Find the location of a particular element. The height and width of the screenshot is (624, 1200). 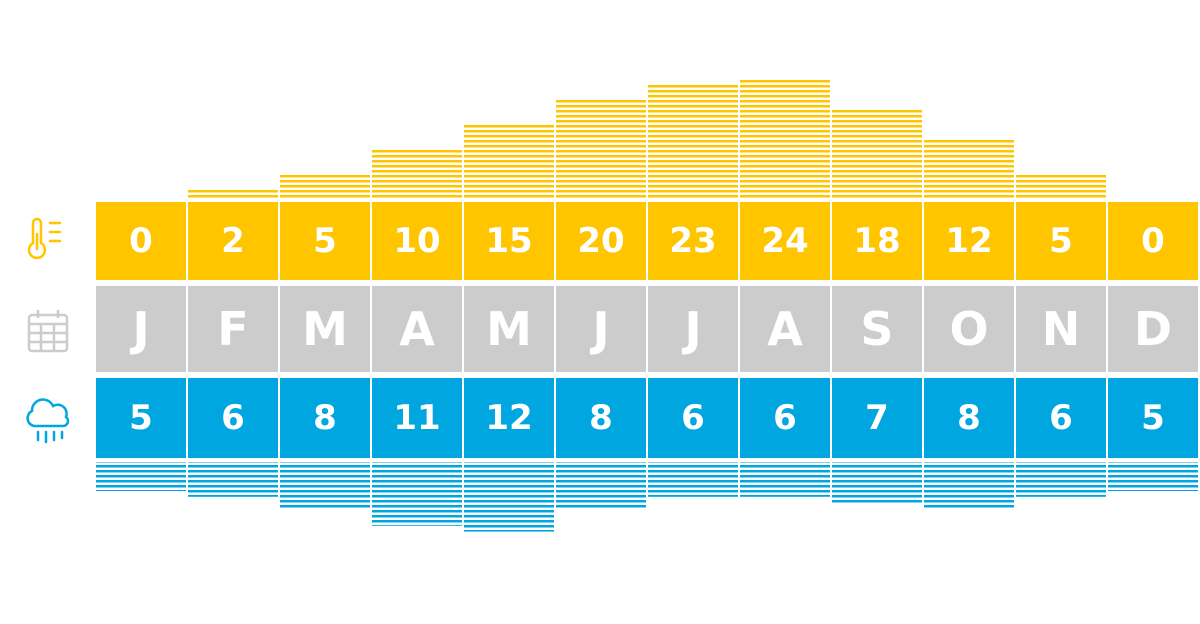

month-label: F is located at coordinates (232, 329).